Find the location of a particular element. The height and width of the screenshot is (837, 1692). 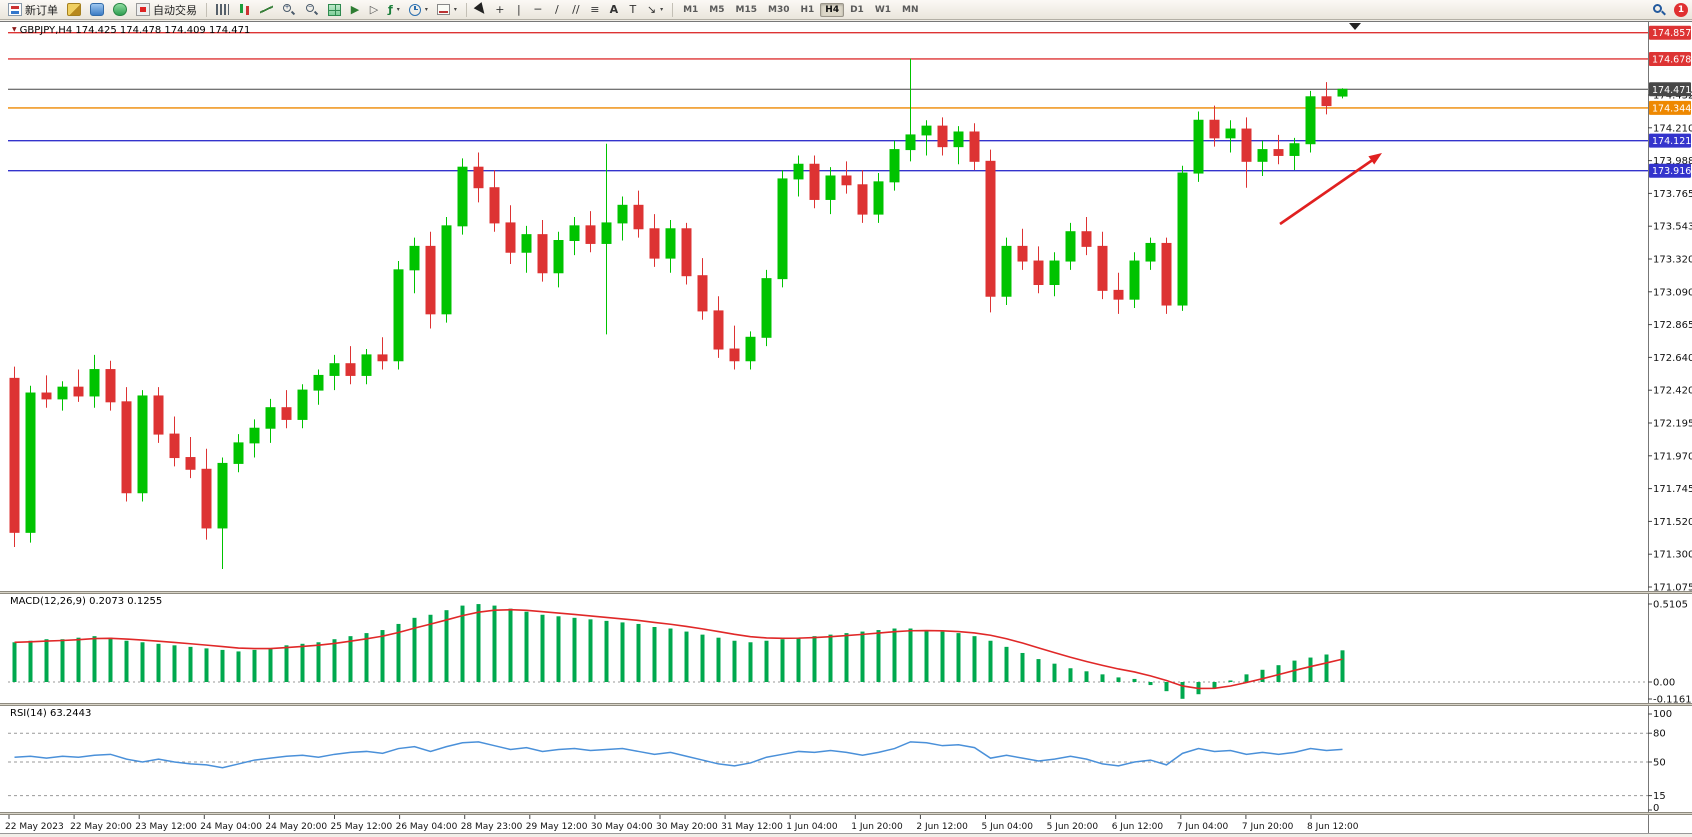

price-axis-tick: 172.195 is located at coordinates (1672, 424).